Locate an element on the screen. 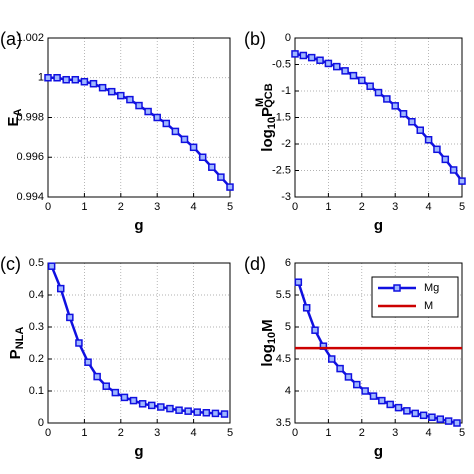  panel-label: (a) is located at coordinates (11, 39).